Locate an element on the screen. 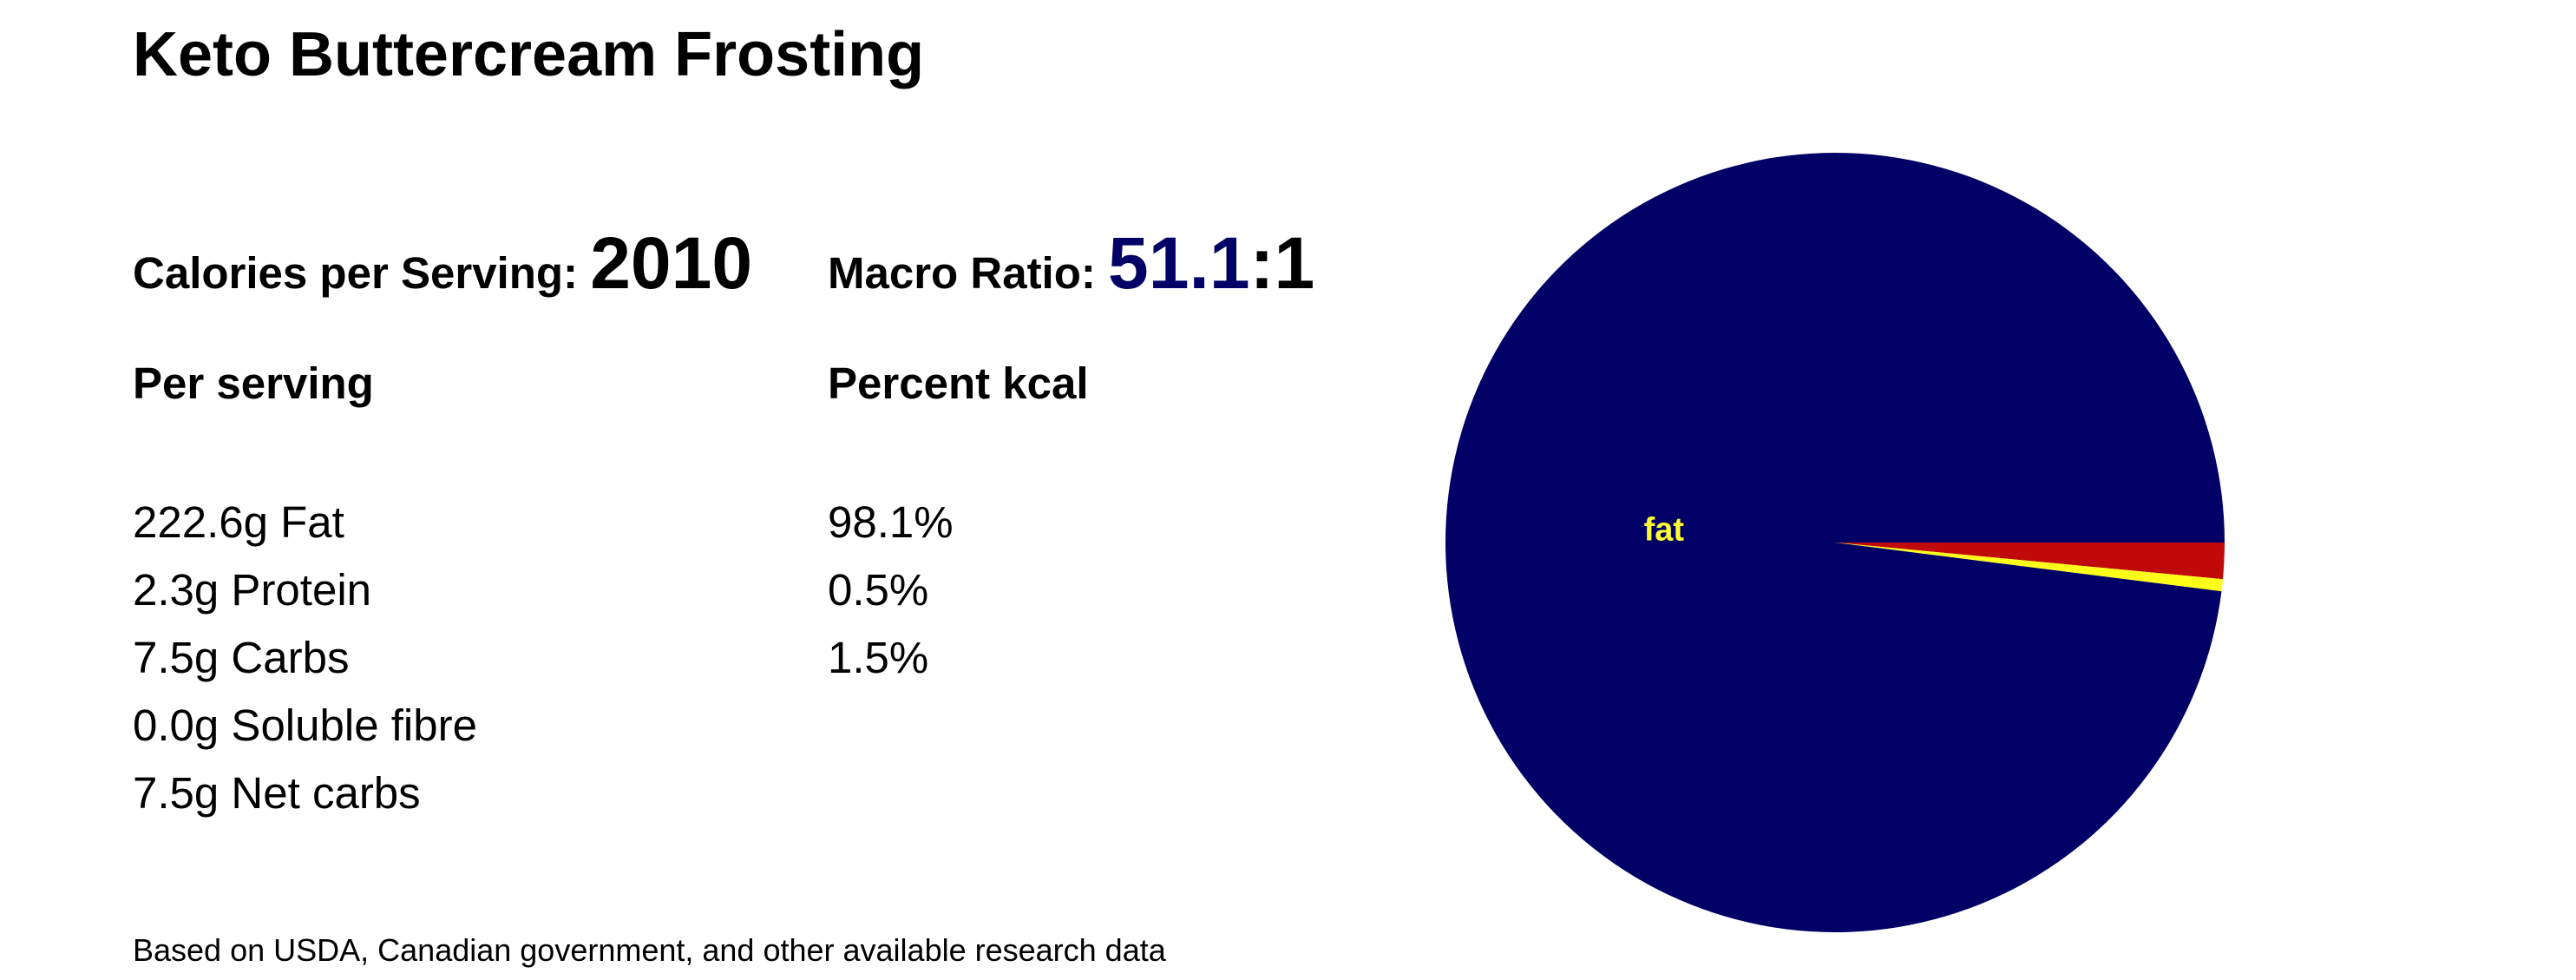 The height and width of the screenshot is (980, 2576). percent-kcal-list: 98.1% 0.5% 1.5% is located at coordinates (891, 590).